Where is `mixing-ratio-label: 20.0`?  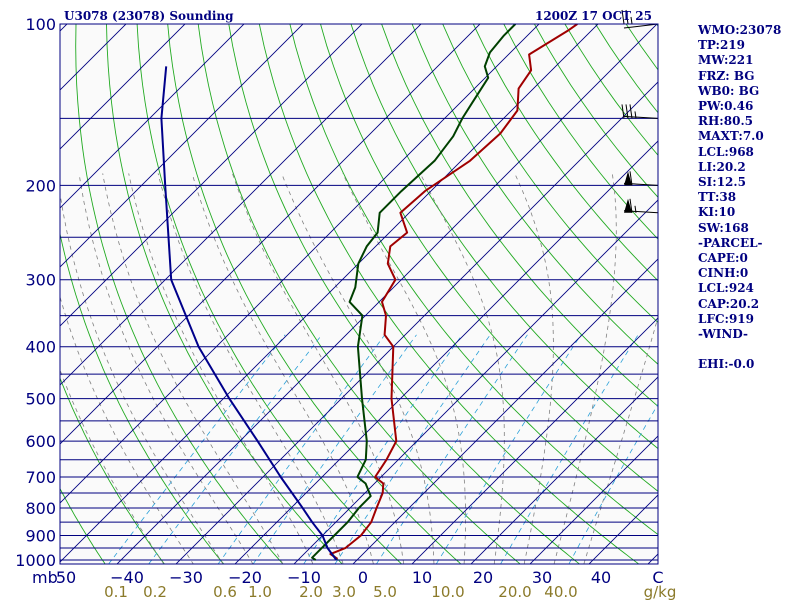
mixing-ratio-label: 20.0 is located at coordinates (514, 591).